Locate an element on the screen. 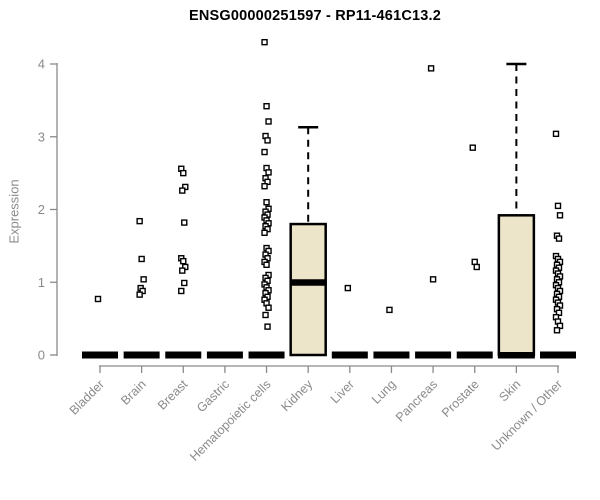 This screenshot has height=500, width=600. zero-bar-prostate is located at coordinates (474, 355).